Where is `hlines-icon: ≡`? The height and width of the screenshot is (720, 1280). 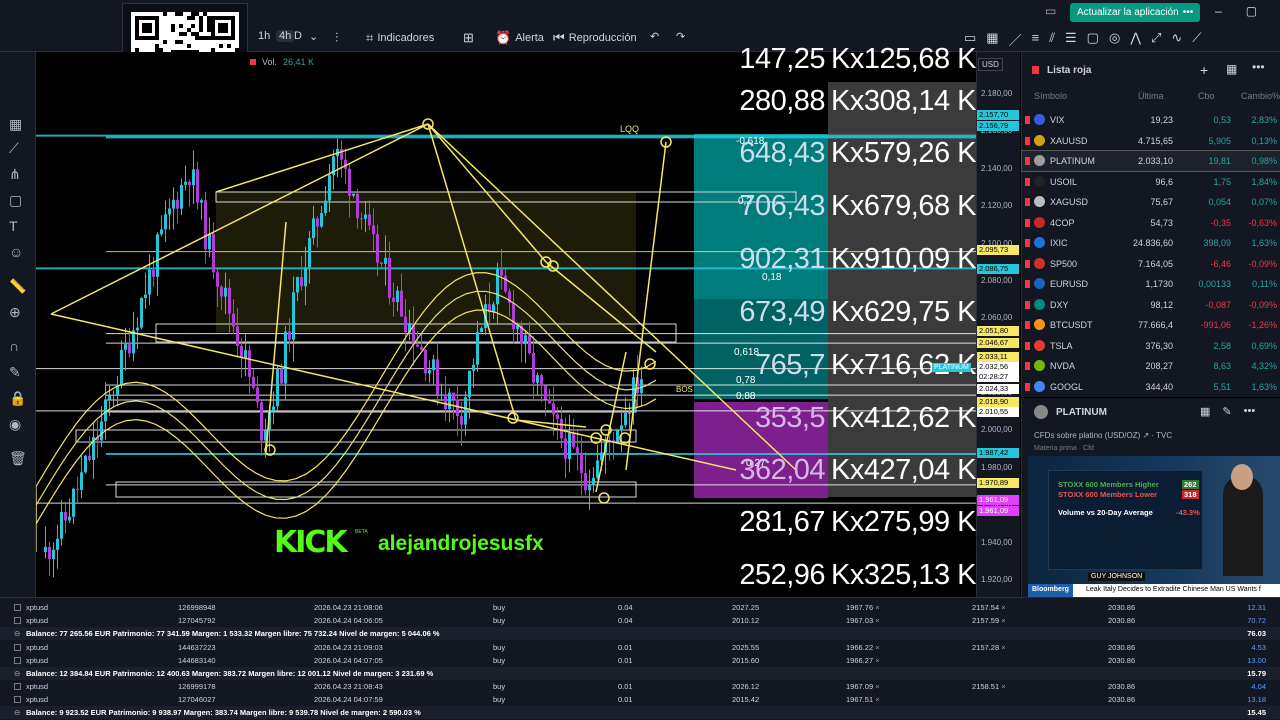 hlines-icon: ≡ is located at coordinates (1035, 37).